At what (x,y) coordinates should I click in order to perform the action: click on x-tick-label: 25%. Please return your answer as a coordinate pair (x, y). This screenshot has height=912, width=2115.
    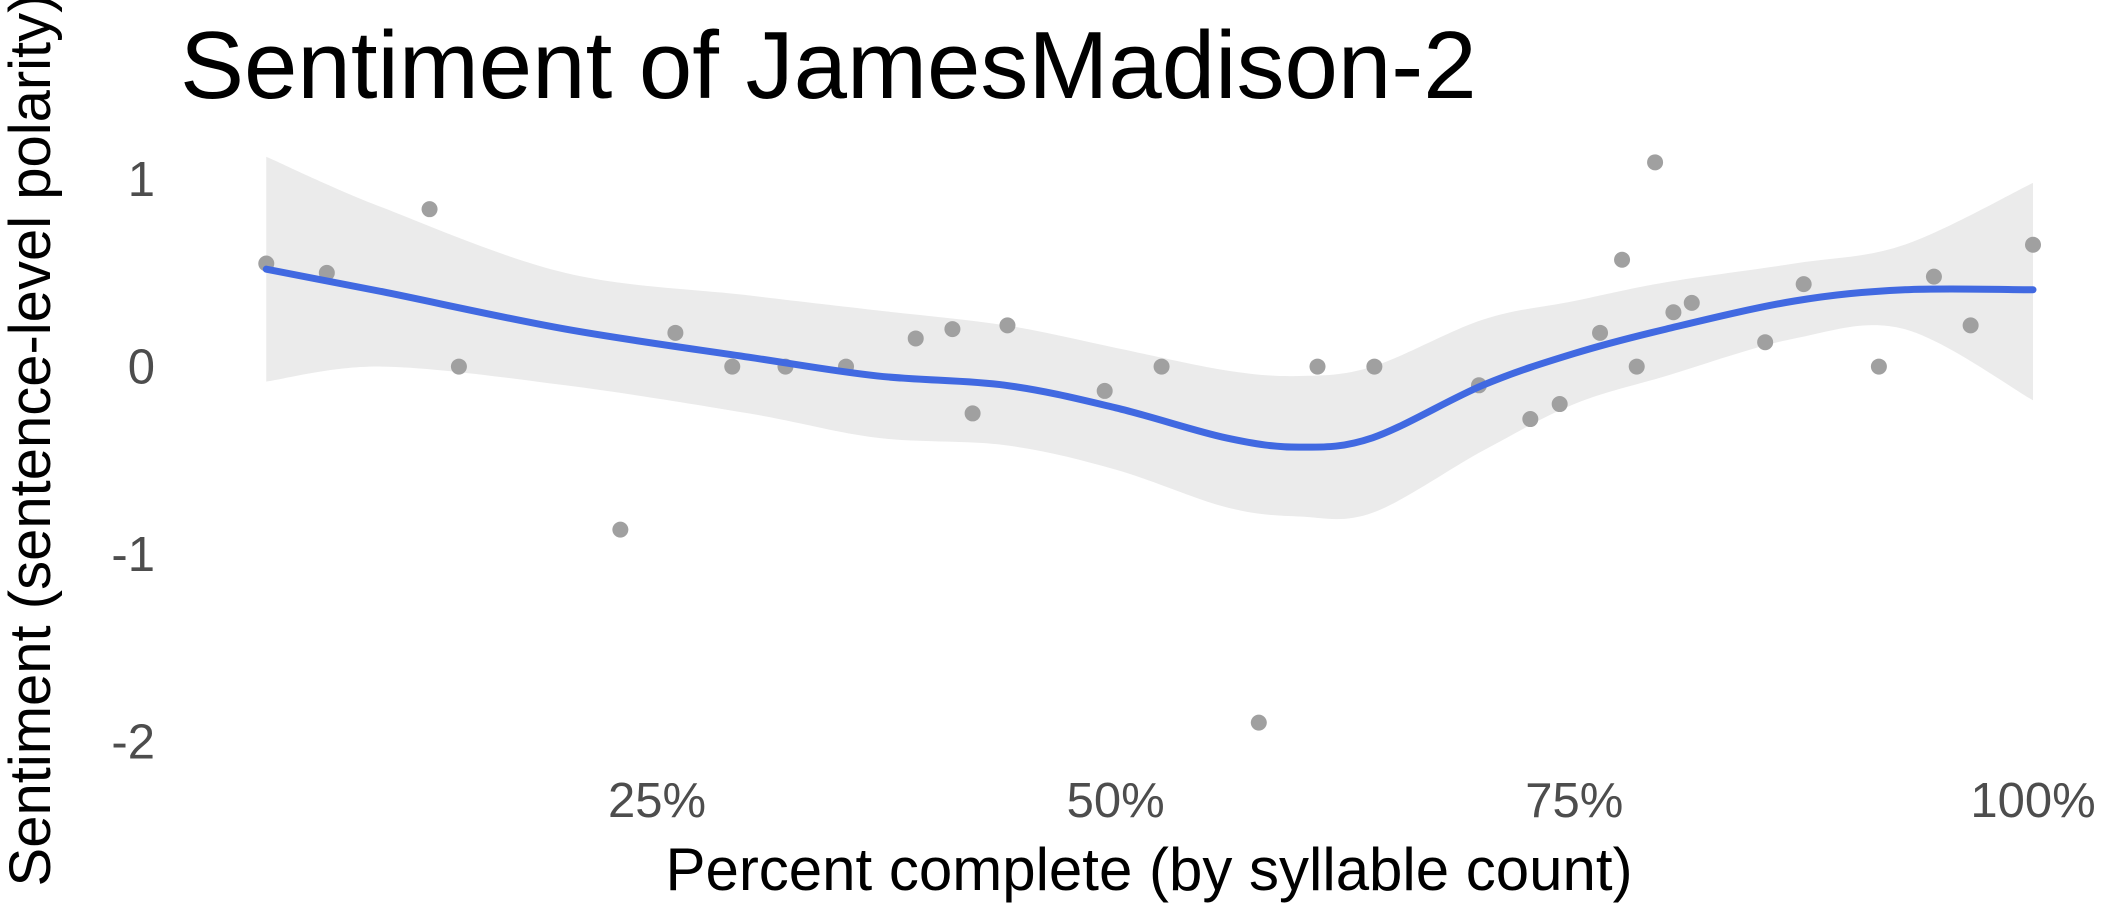
    Looking at the image, I should click on (657, 801).